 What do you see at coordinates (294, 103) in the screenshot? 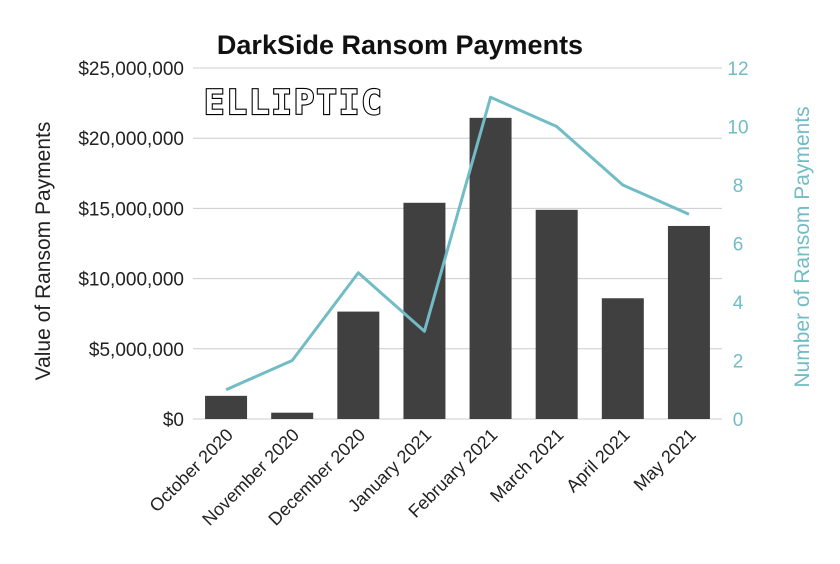
I see `elliptic-logo: ELLIPTIC` at bounding box center [294, 103].